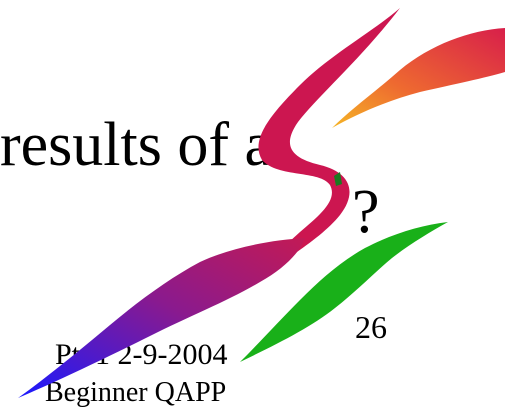  Describe the element at coordinates (366, 212) in the screenshot. I see `title-line: ?` at that location.